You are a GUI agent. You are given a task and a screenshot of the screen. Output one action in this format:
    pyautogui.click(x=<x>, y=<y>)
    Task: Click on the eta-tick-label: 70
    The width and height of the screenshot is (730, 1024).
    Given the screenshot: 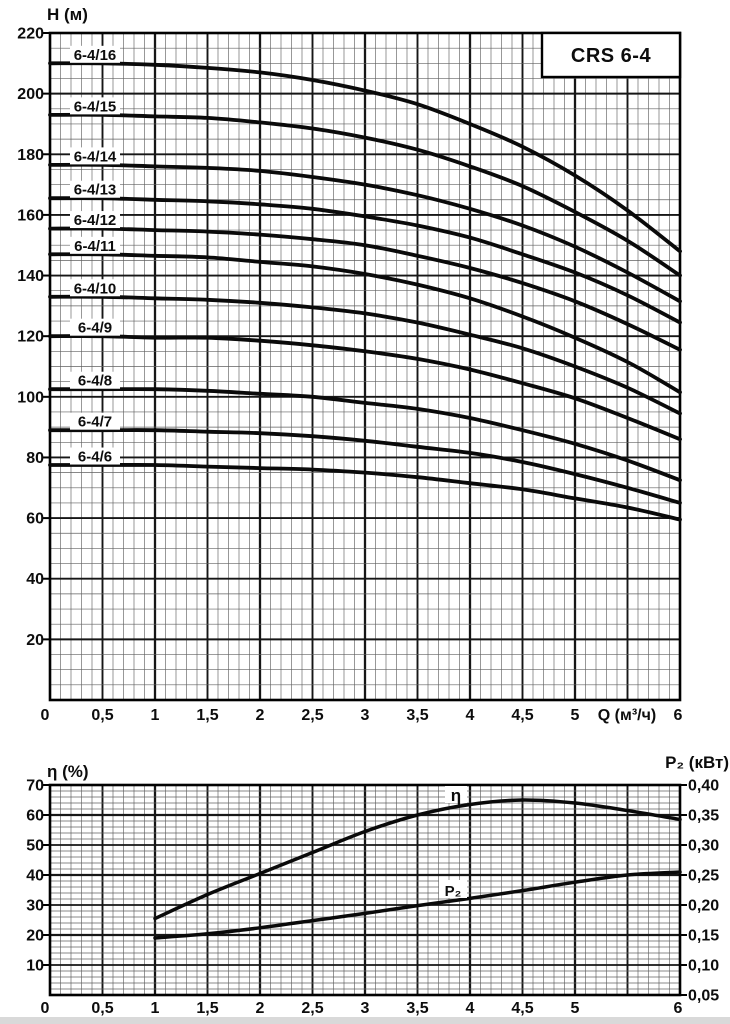 What is the action you would take?
    pyautogui.click(x=35, y=786)
    